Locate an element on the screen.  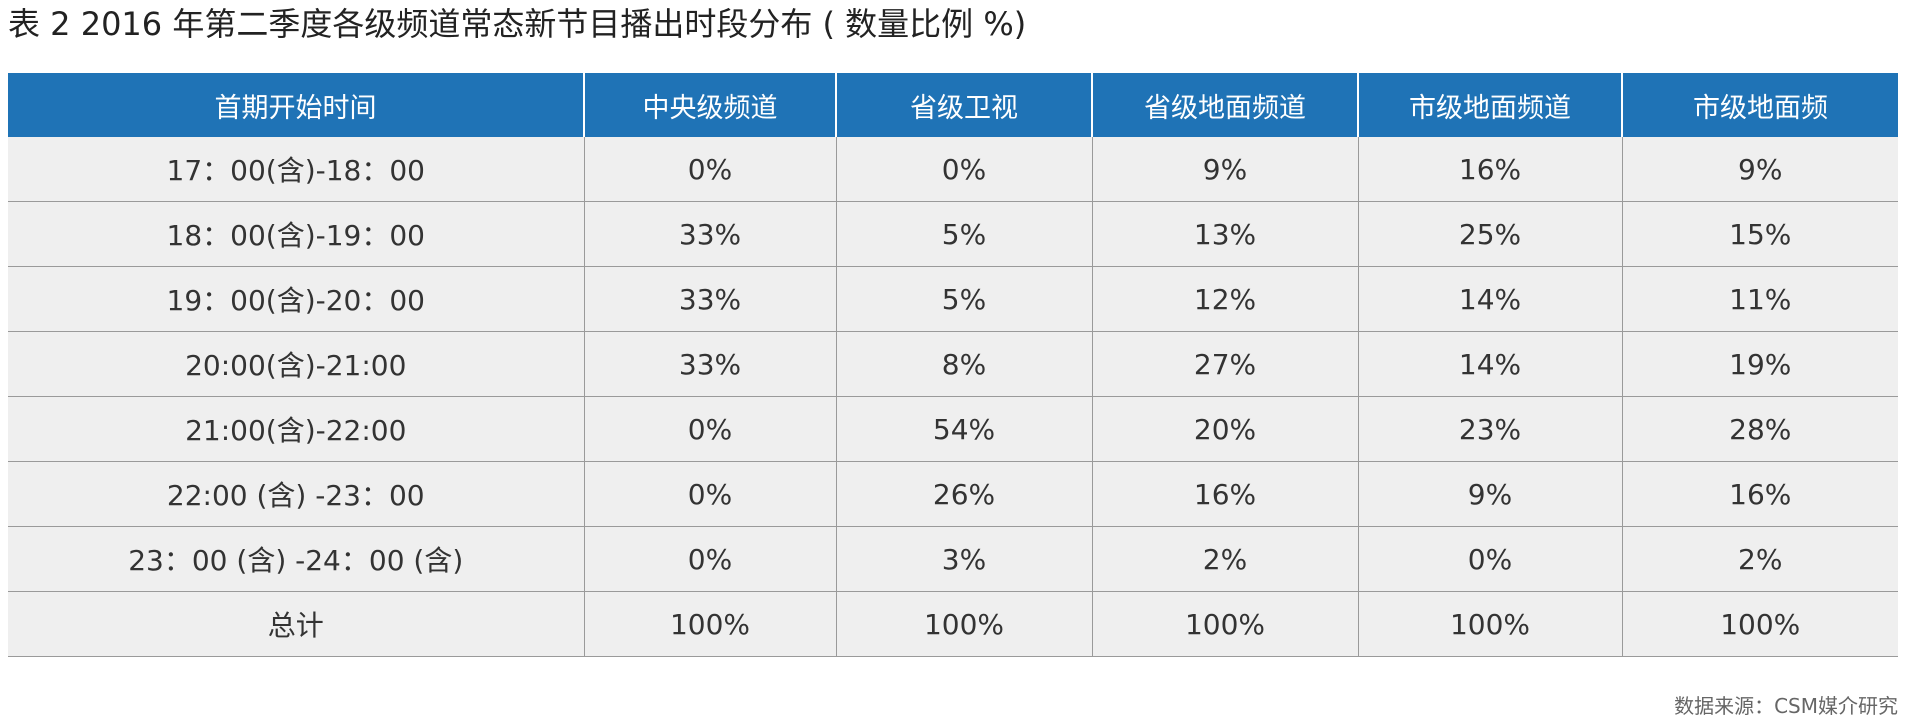
column-header-city-terrestrial-2: 市级地面频 is located at coordinates (1759, 105).